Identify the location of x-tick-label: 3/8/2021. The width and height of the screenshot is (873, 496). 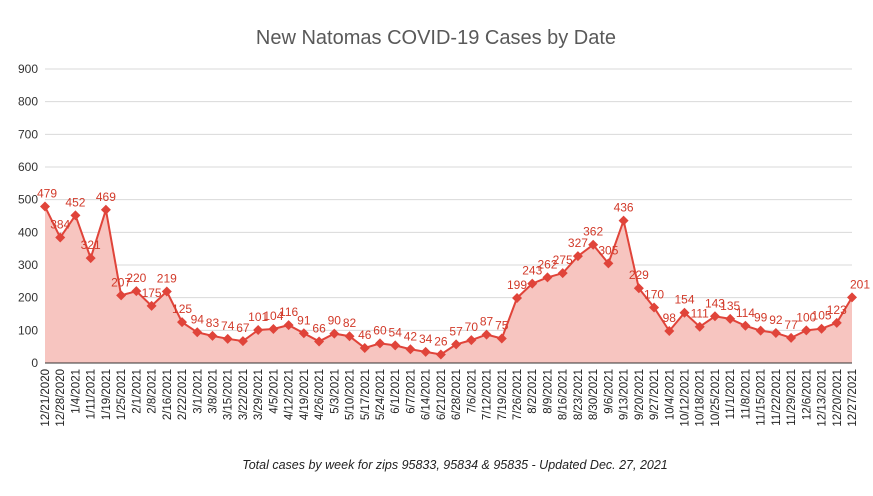
(213, 391).